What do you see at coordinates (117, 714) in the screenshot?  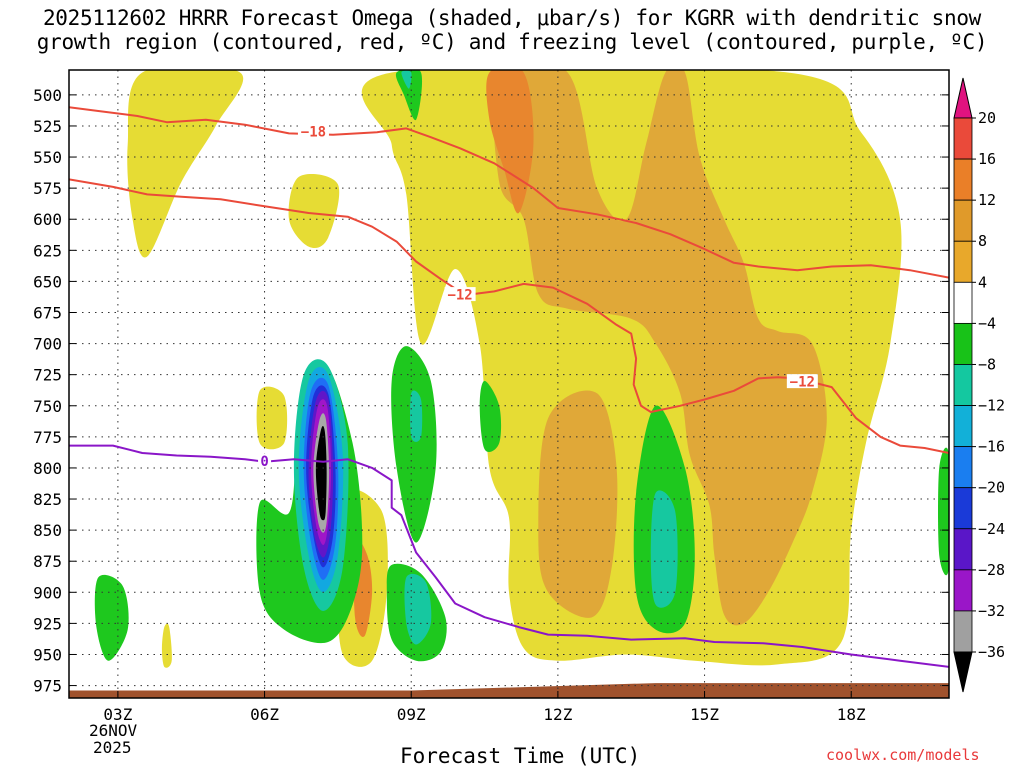 I see `x-tick-label-03Z: 03Z` at bounding box center [117, 714].